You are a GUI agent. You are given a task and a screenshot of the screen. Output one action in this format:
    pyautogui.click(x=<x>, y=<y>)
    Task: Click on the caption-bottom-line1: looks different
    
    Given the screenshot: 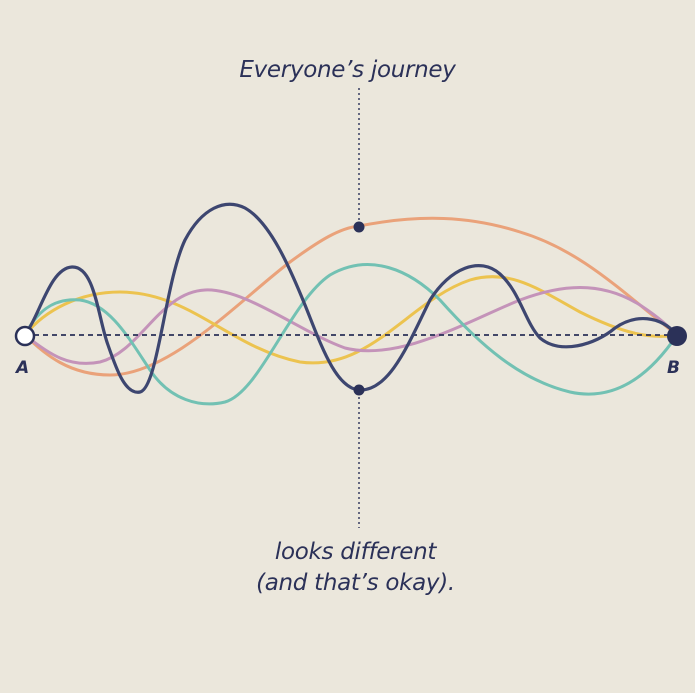 What is the action you would take?
    pyautogui.click(x=355, y=552)
    